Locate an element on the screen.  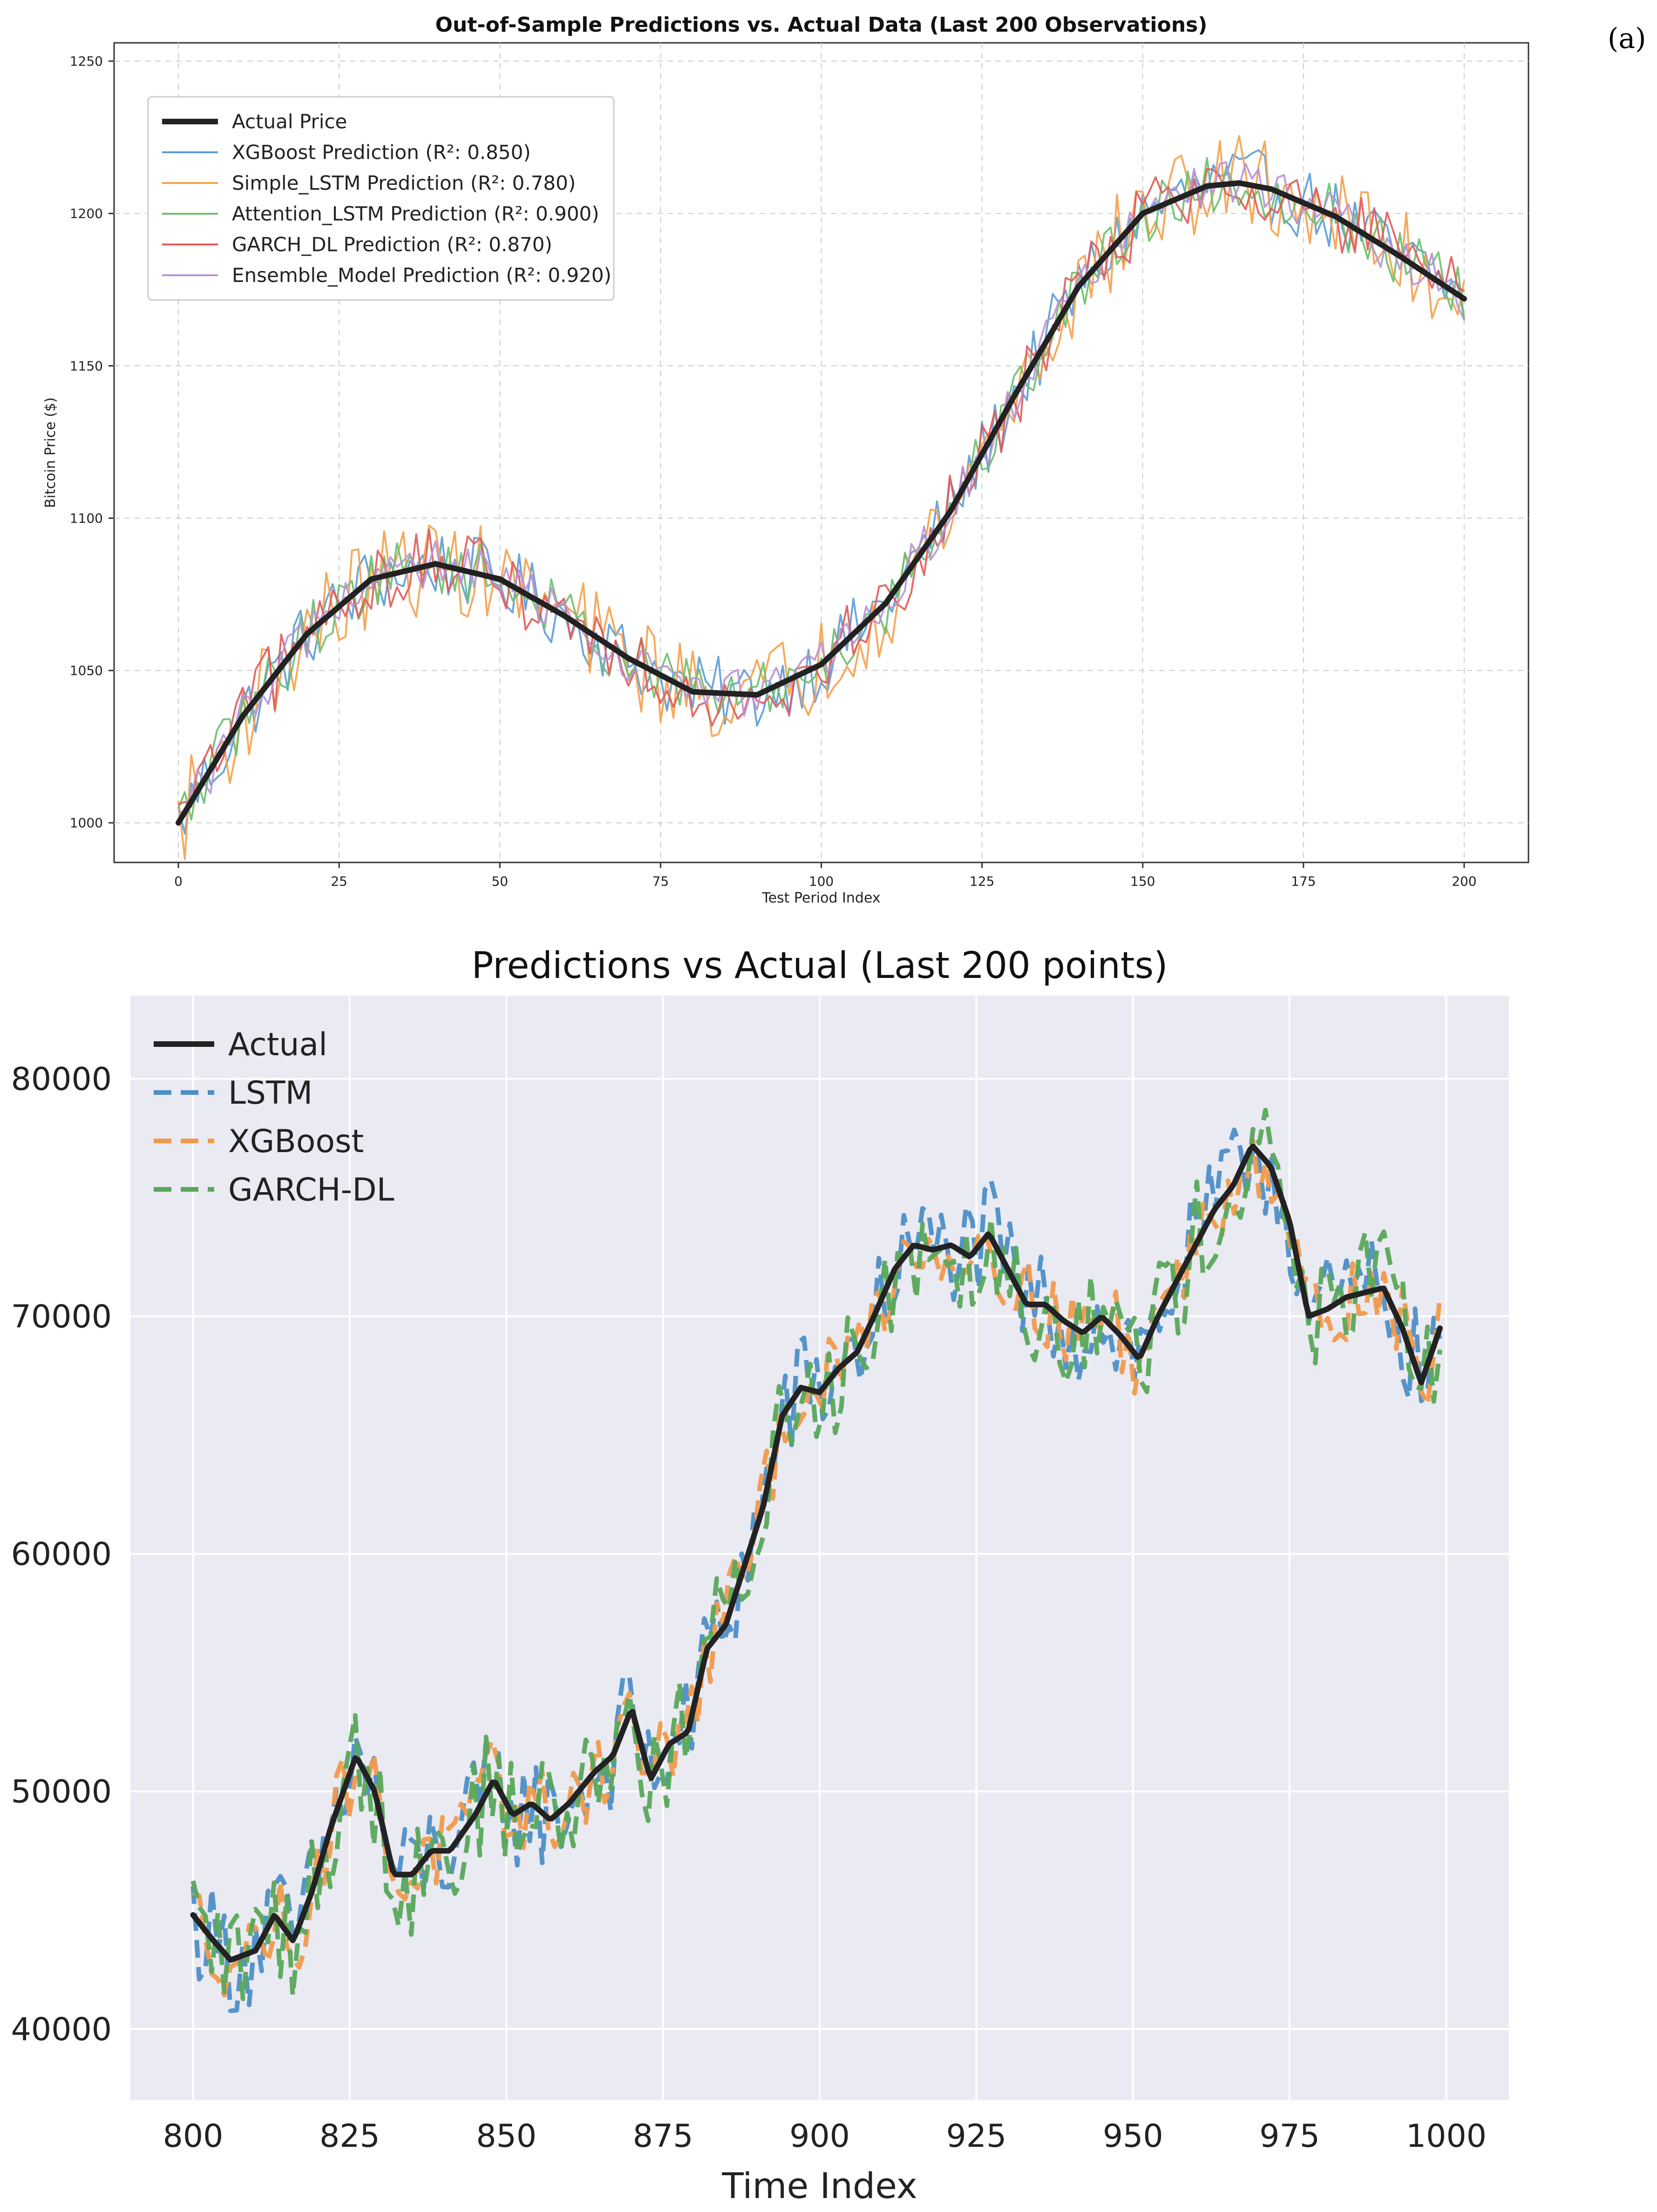
x-tick-label: 50 is located at coordinates (499, 882).